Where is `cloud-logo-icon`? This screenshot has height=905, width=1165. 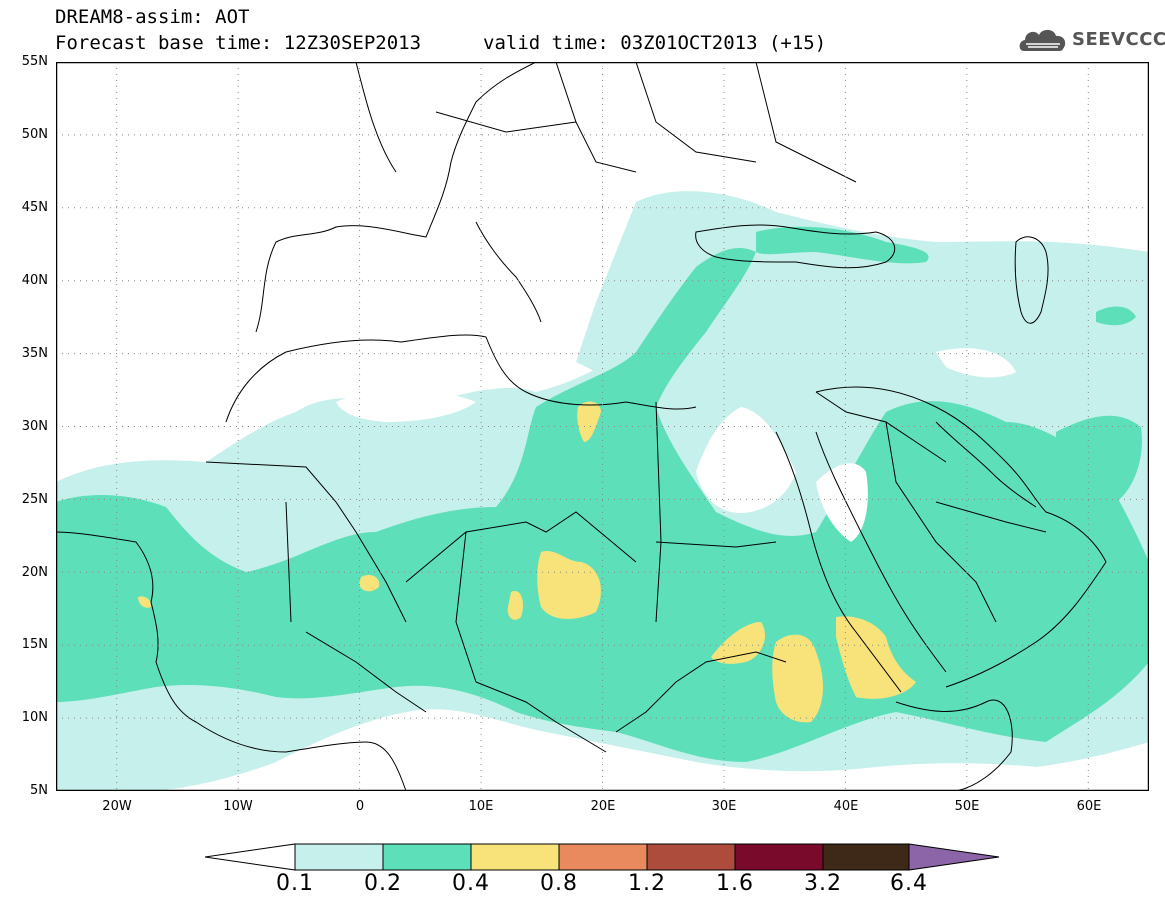
cloud-logo-icon is located at coordinates (1042, 40).